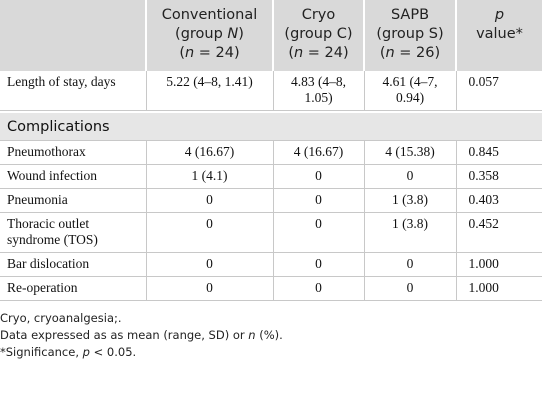  Describe the element at coordinates (498, 232) in the screenshot. I see `cell: 0.452` at that location.